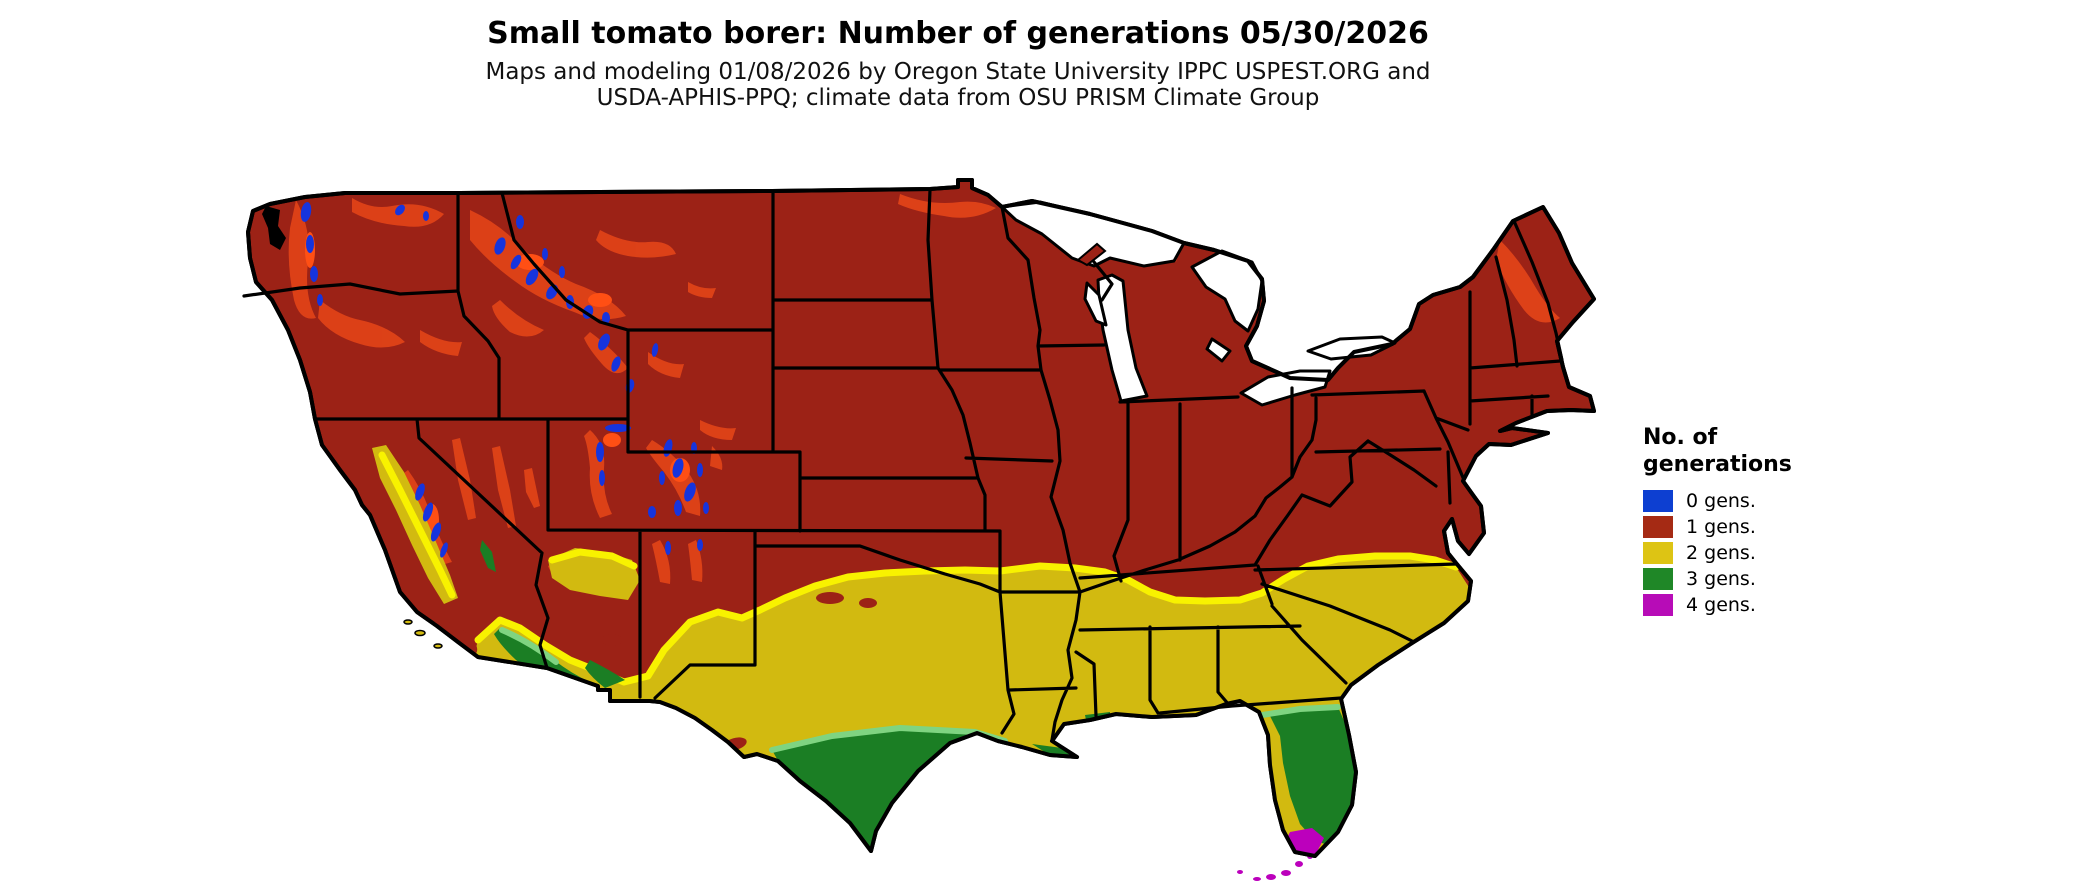 The width and height of the screenshot is (2100, 892). What do you see at coordinates (1721, 605) in the screenshot?
I see `legend-label-4-gens: 4 gens.` at bounding box center [1721, 605].